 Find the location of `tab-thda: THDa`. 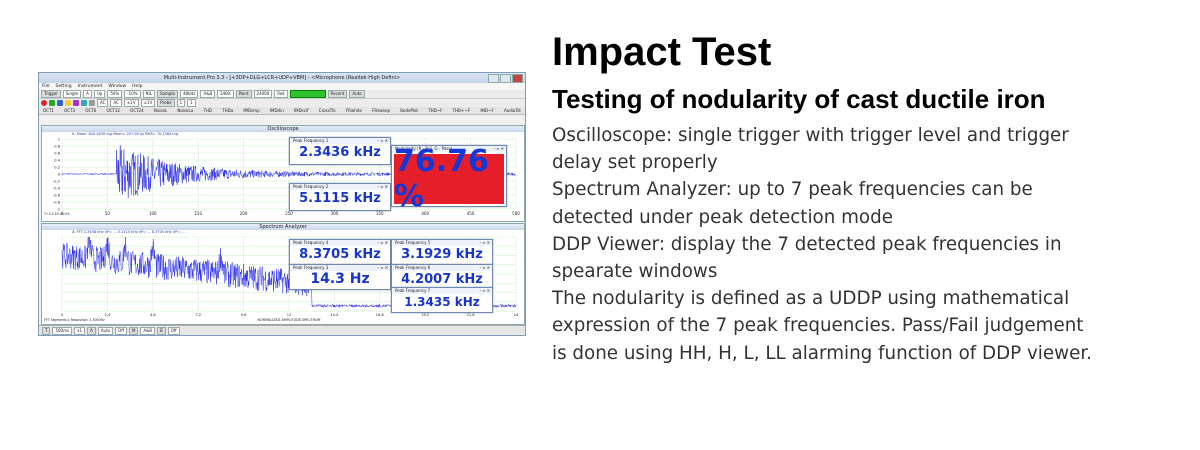

tab-thda: THDa is located at coordinates (228, 110).